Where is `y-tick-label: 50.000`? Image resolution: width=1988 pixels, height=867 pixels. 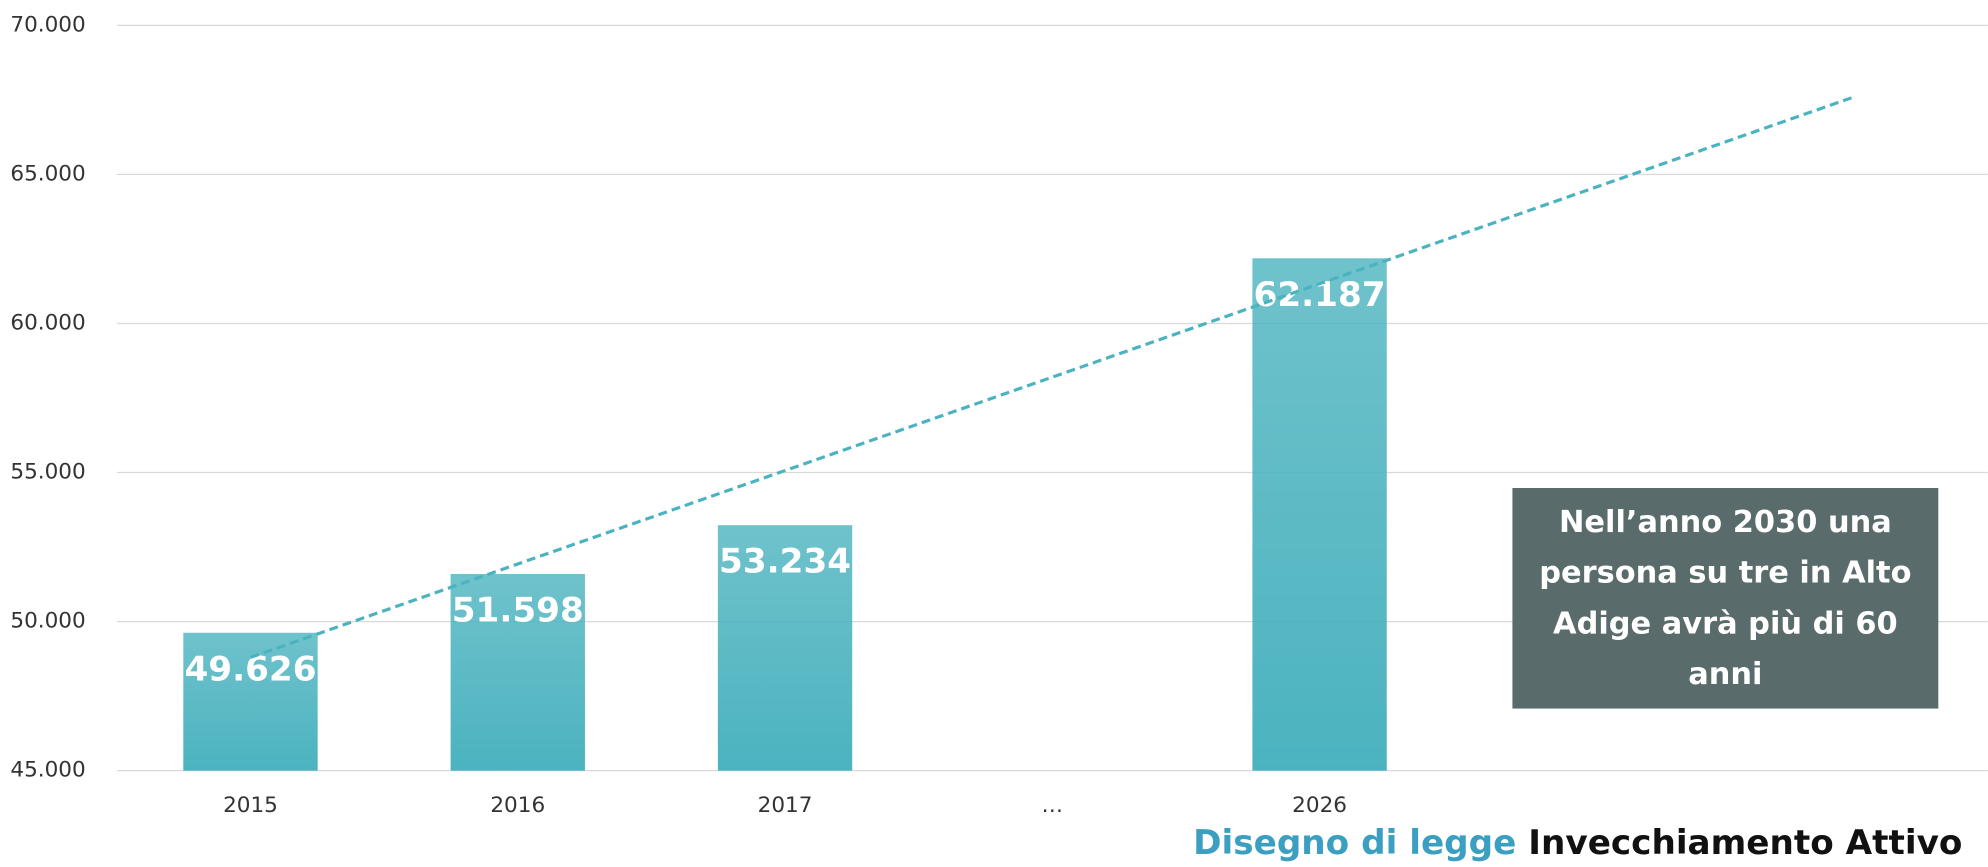 y-tick-label: 50.000 is located at coordinates (47, 621).